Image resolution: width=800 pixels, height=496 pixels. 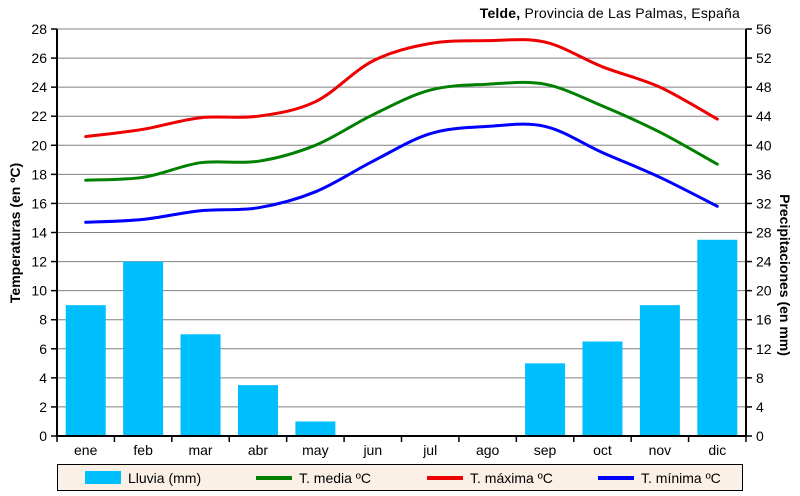 I want to click on right-tick-label: 36, so click(x=764, y=174).